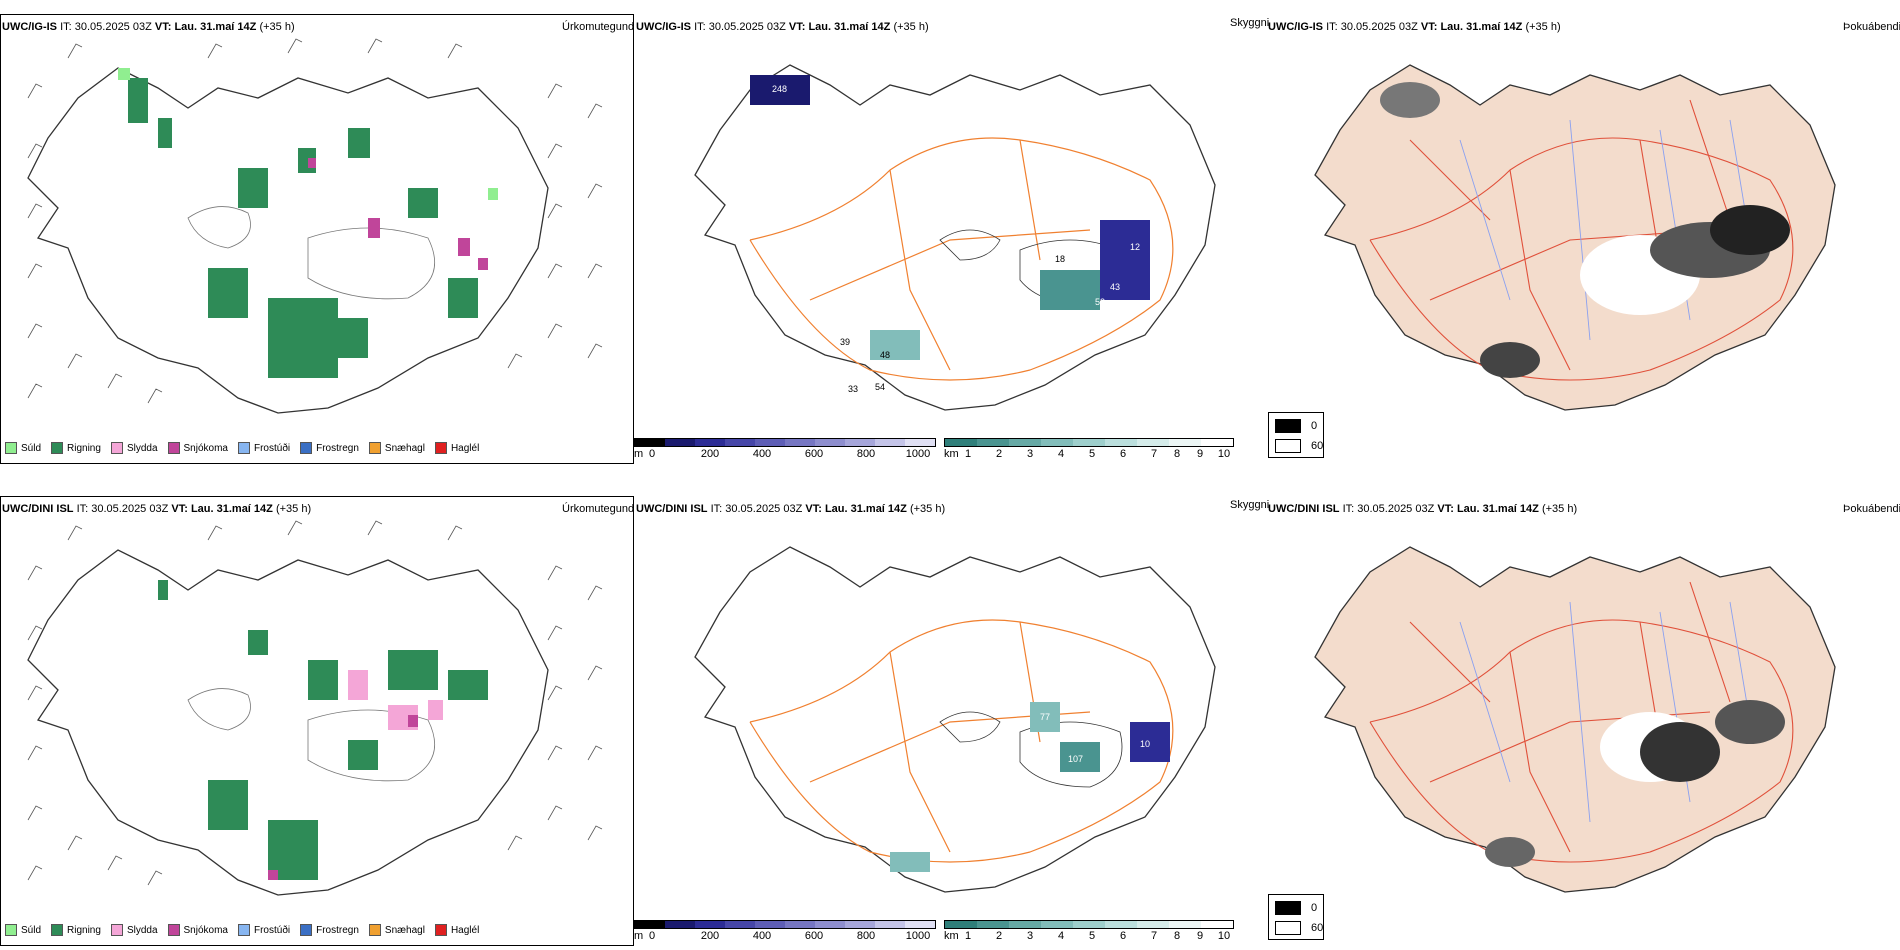 This screenshot has width=1900, height=950. I want to click on legend-item-sudd-2: Súld, so click(23, 930).